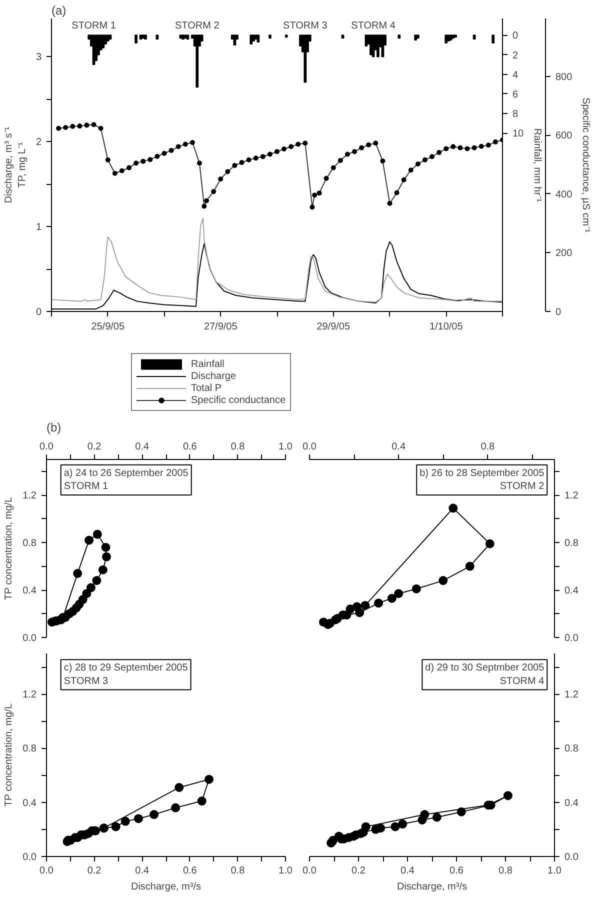 The image size is (594, 908). What do you see at coordinates (94, 26) in the screenshot?
I see `annotation: STORM 1` at bounding box center [94, 26].